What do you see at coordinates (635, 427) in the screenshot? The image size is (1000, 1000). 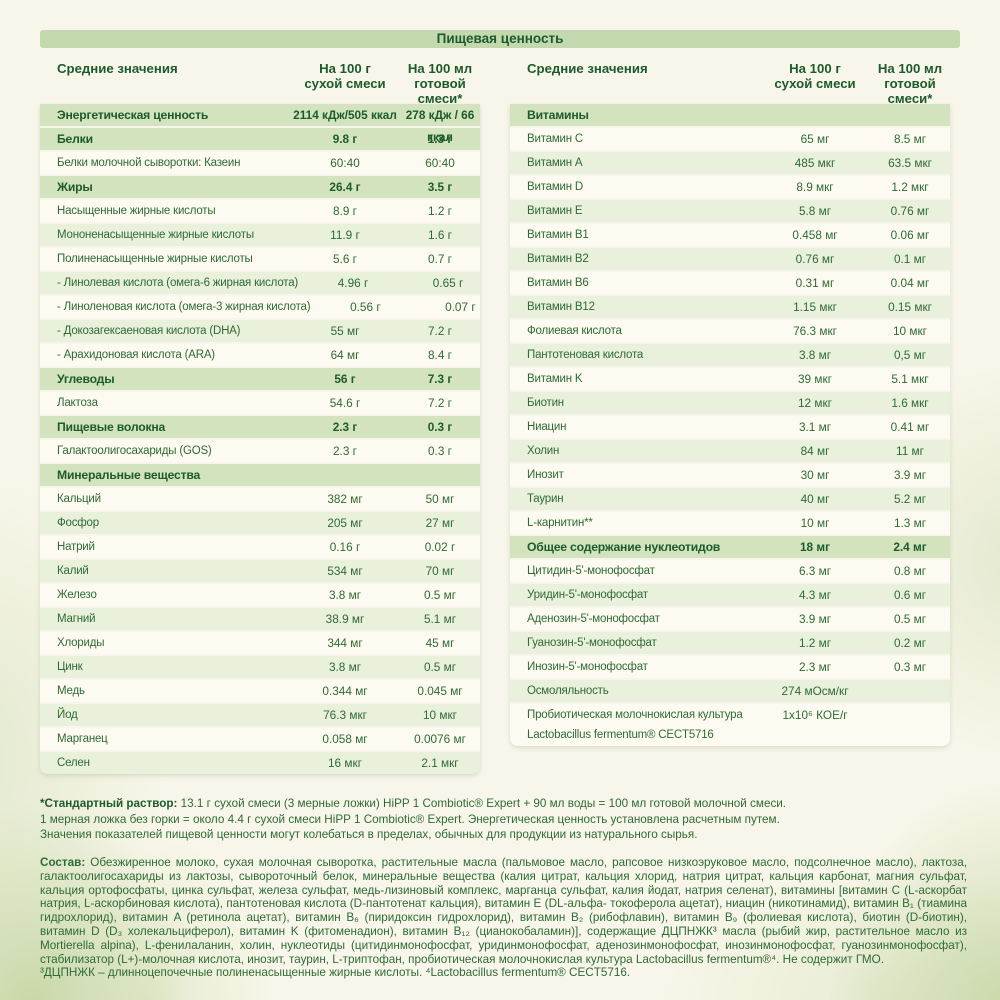 I see `row-label: Ниацин` at bounding box center [635, 427].